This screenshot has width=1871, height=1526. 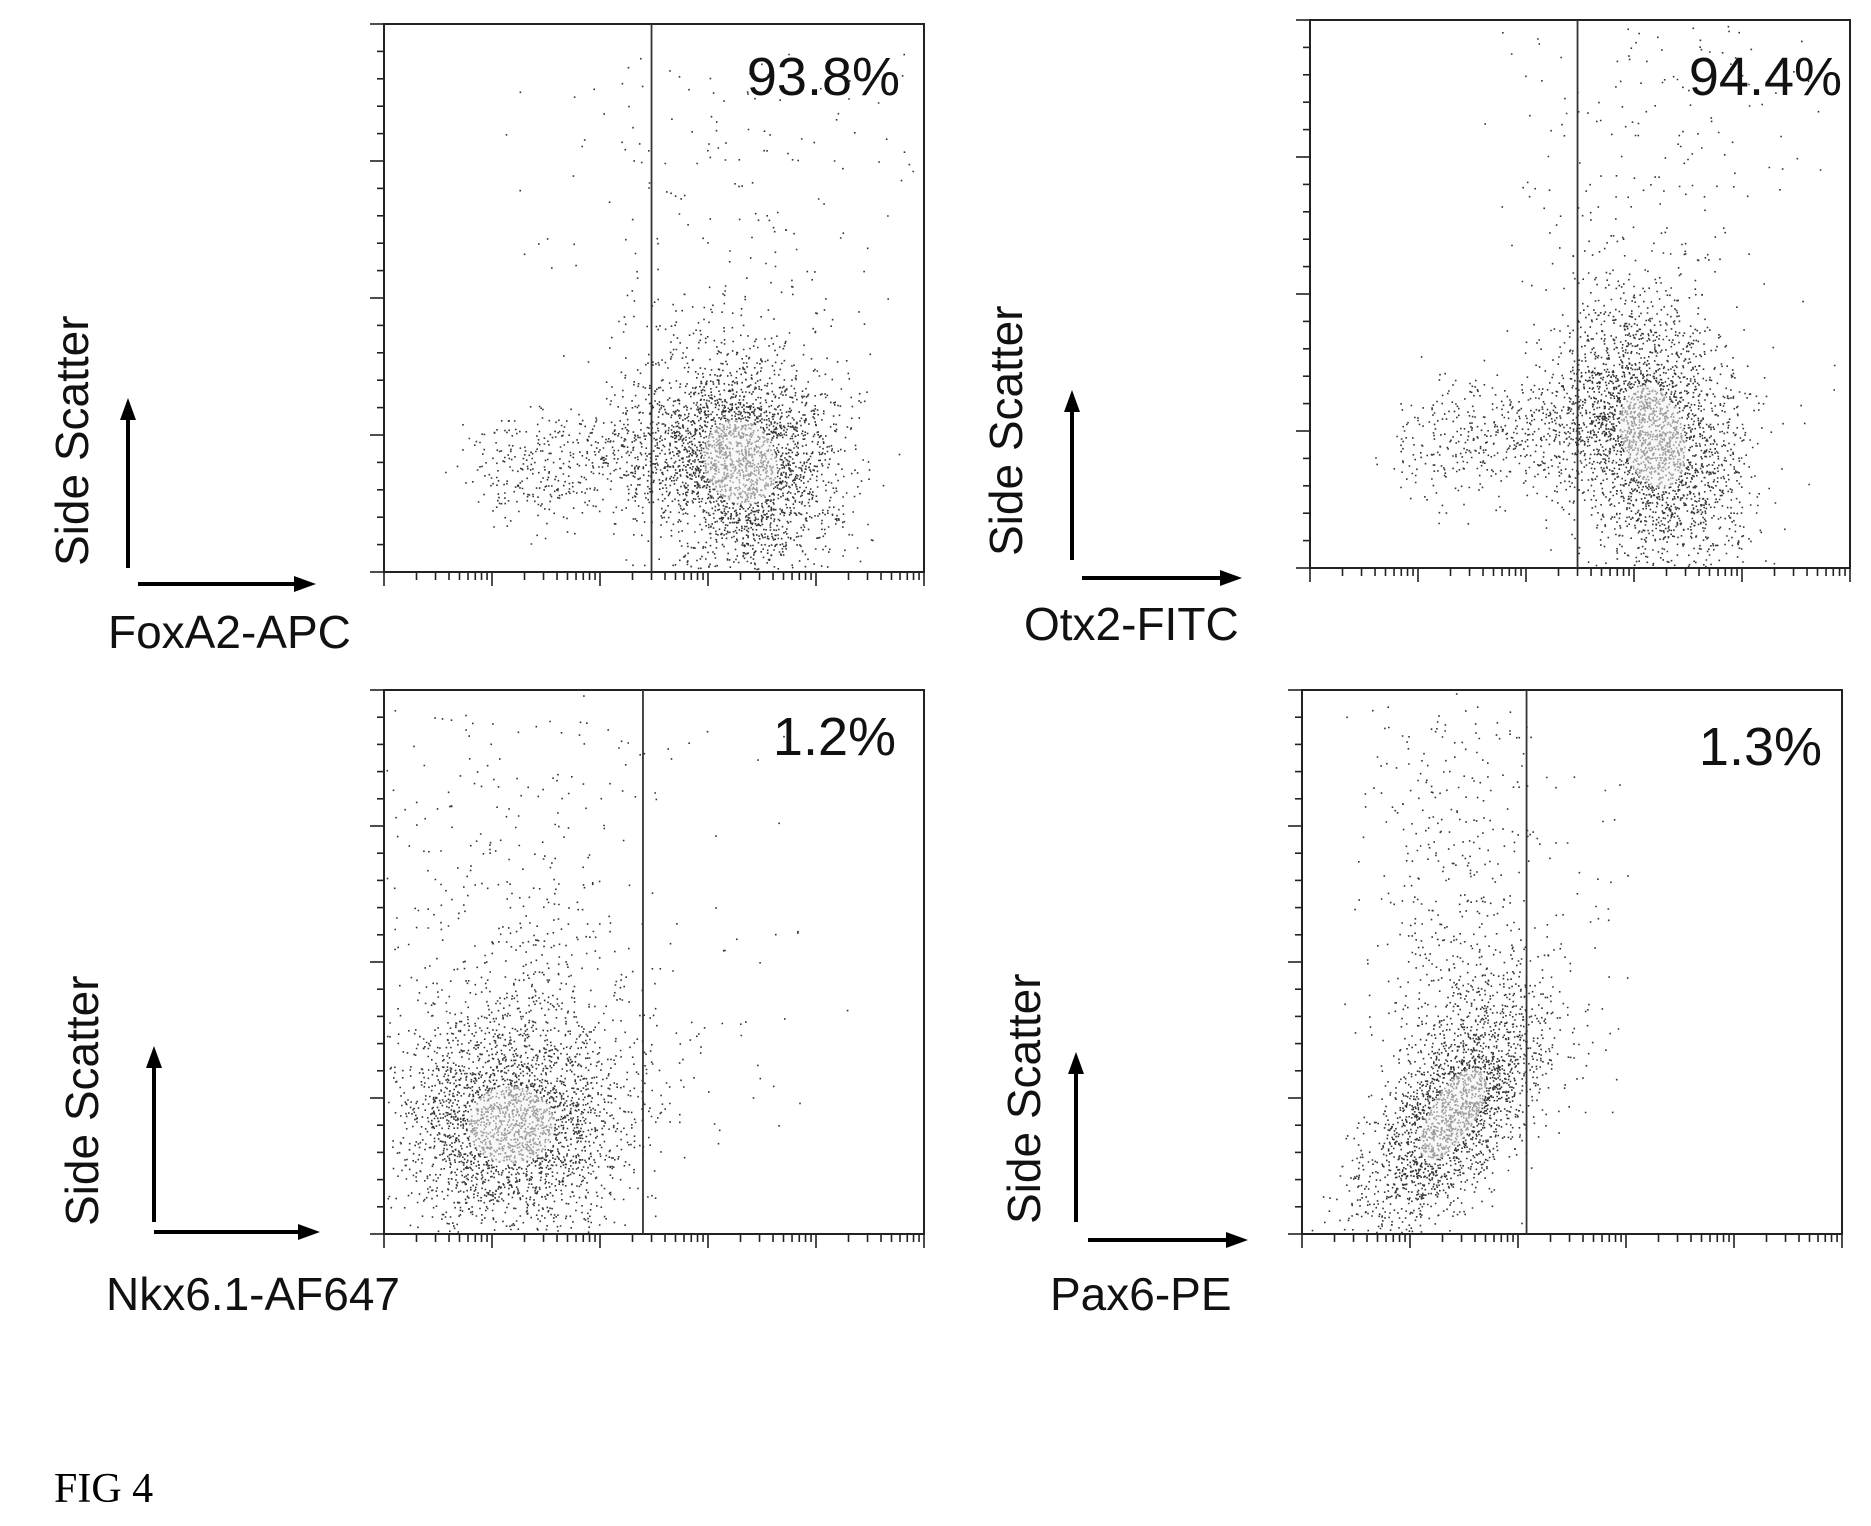 I want to click on gate-percent-label: 94.4%, so click(x=1765, y=77).